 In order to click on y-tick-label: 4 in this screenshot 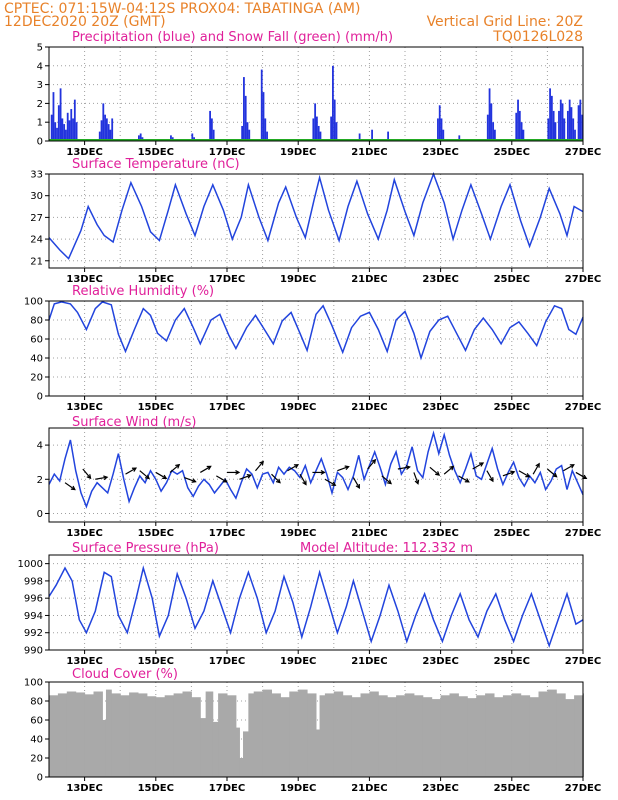, I will do `click(40, 66)`.